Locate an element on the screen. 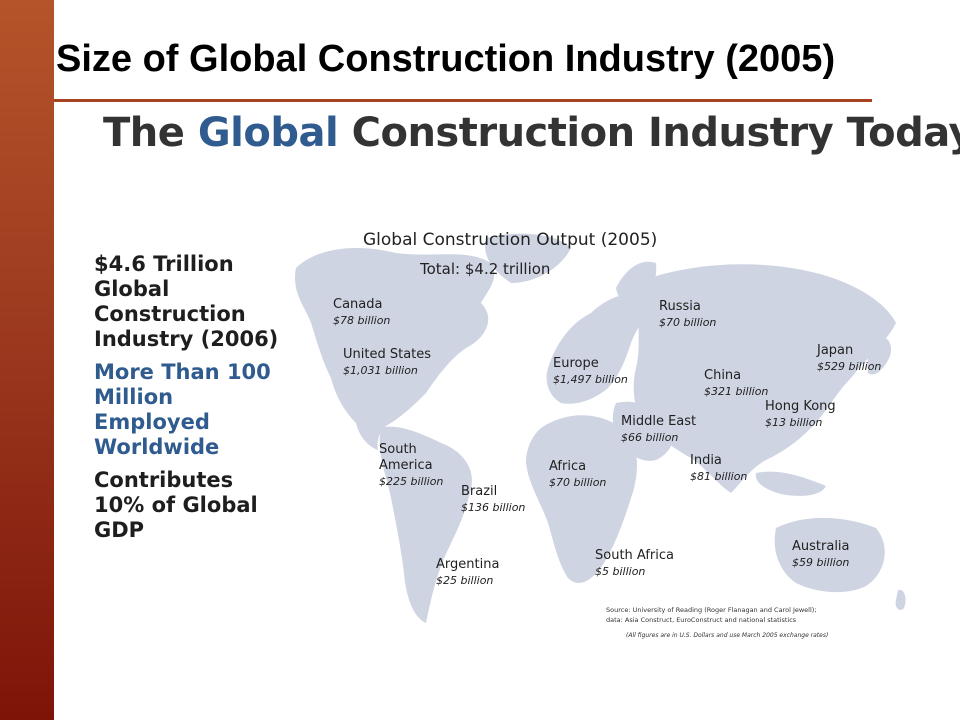  region-label-russia: Russia $70 billion is located at coordinates (687, 314).